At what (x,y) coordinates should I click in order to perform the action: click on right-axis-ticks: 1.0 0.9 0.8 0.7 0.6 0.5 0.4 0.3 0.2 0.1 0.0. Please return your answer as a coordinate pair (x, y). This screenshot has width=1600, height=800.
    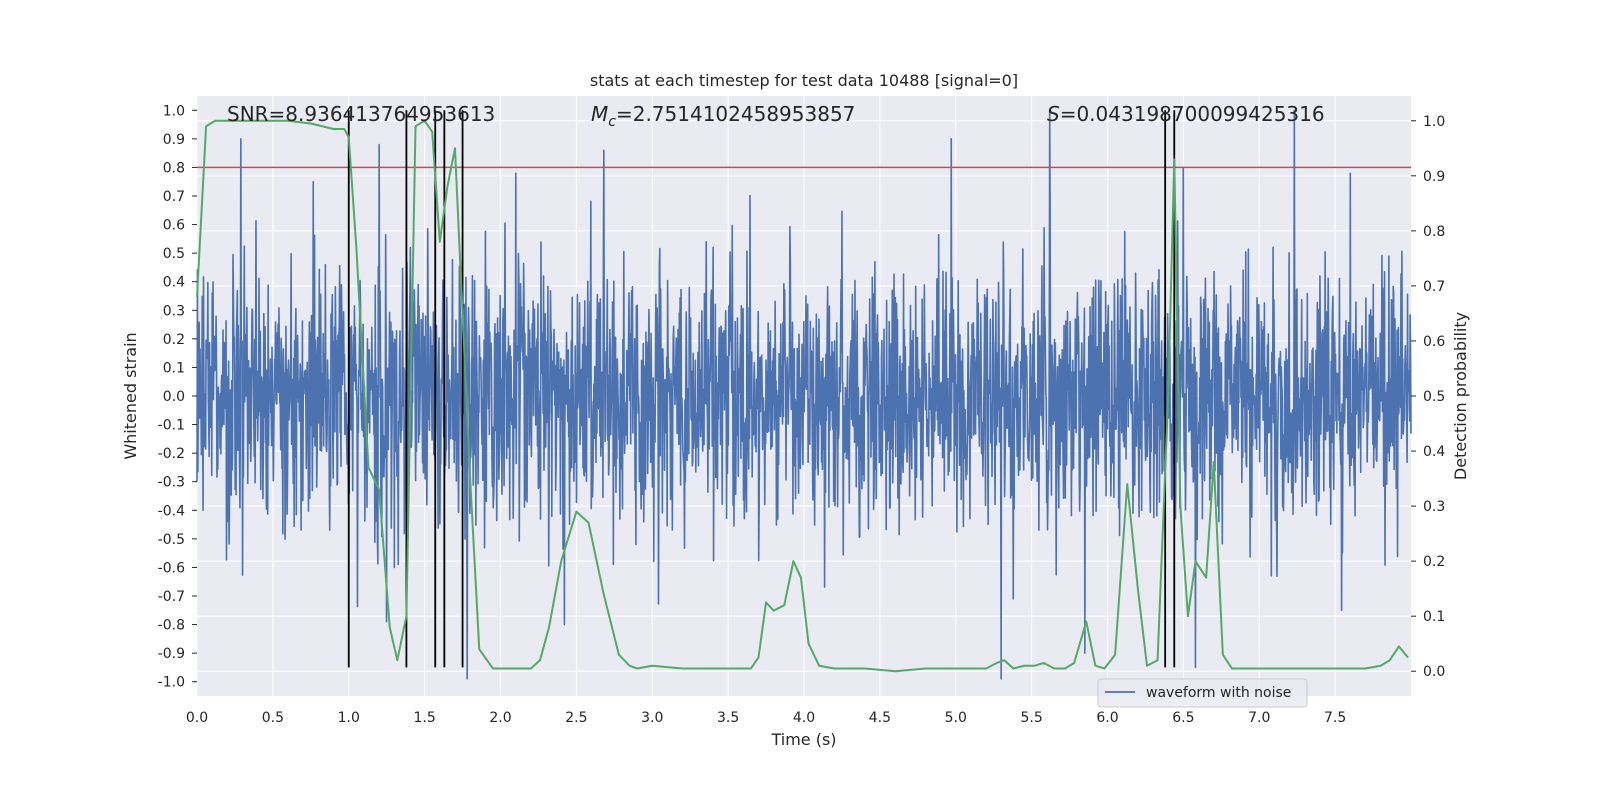
    Looking at the image, I should click on (1428, 397).